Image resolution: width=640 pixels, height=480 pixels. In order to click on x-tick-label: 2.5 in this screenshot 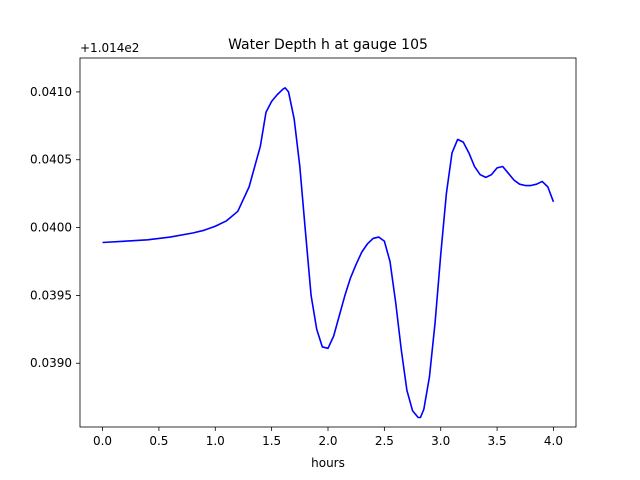, I will do `click(384, 441)`.